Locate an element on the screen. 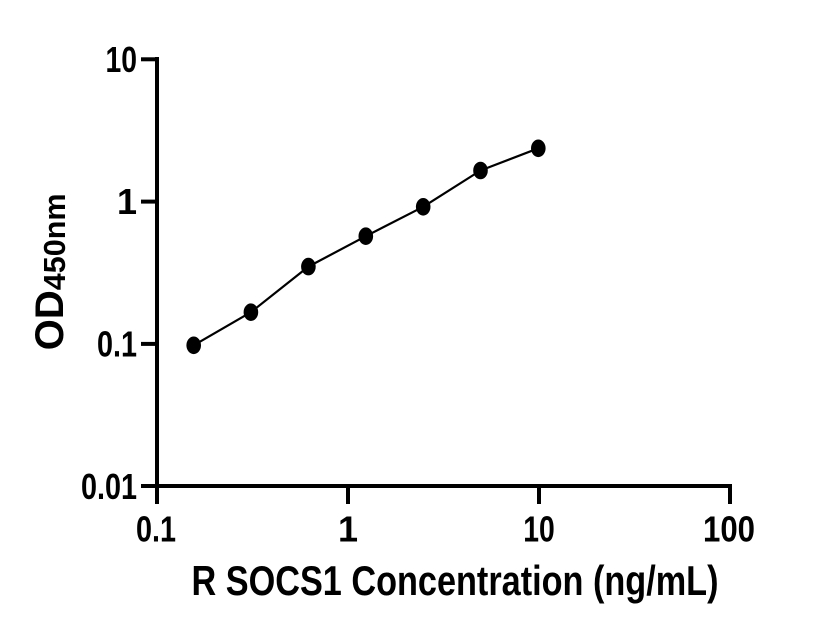 This screenshot has height=640, width=816. svg-text: R SOCS1 Concentration (ng/mL) is located at coordinates (455, 580).